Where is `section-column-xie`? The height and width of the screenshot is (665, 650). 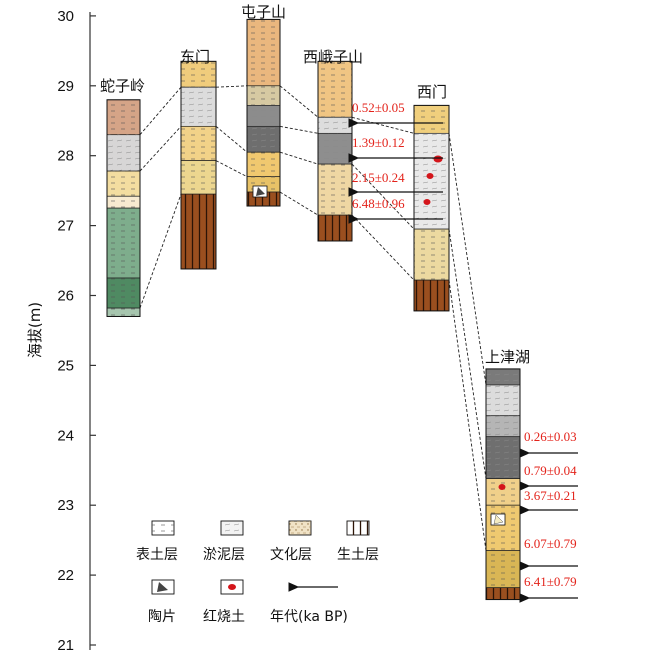
section-column-xie is located at coordinates (335, 151).